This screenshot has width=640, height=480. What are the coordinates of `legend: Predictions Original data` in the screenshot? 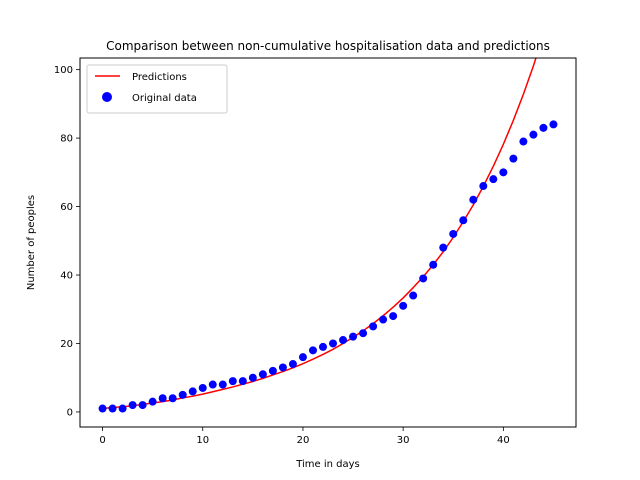 It's located at (157, 89).